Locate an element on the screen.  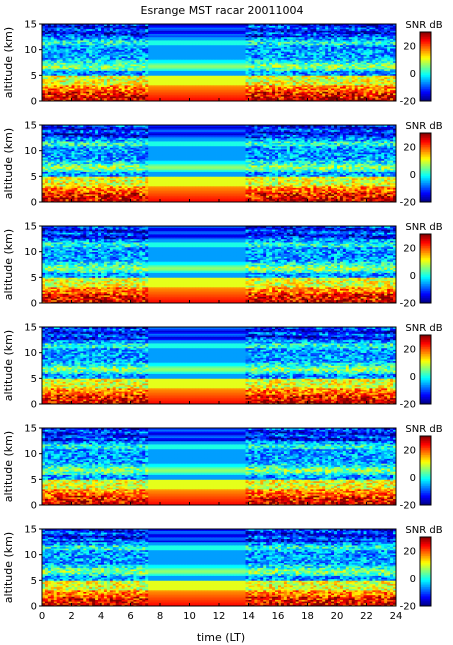
chart-title: Esrange MST racar 20011004 is located at coordinates (222, 10).